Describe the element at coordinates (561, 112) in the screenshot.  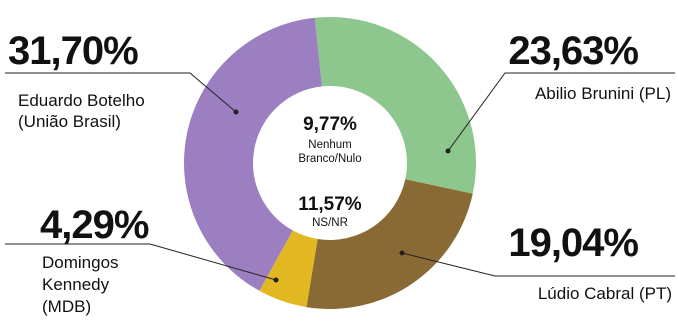
I see `leader-line-abilio` at that location.